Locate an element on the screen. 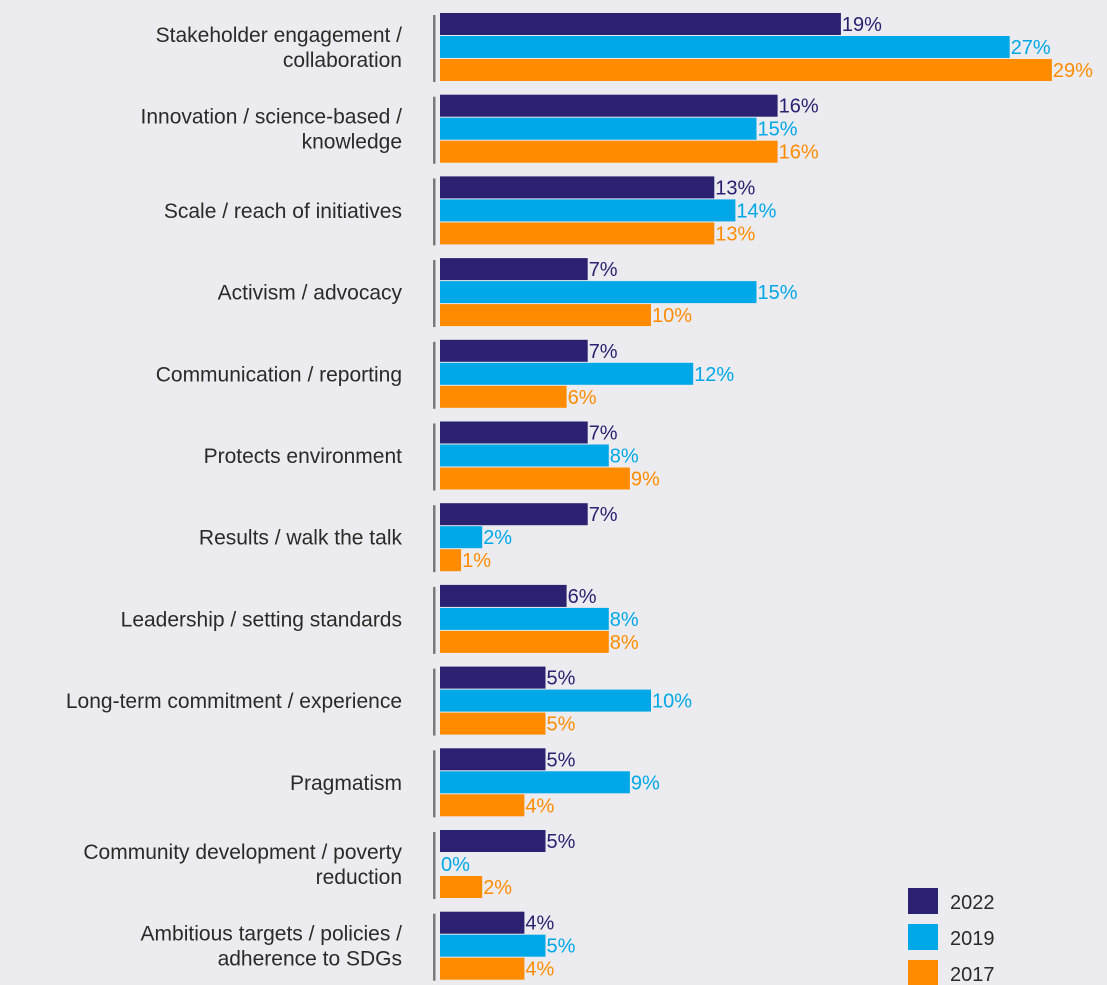 Image resolution: width=1107 pixels, height=985 pixels. legend-swatch-2017 is located at coordinates (923, 972).